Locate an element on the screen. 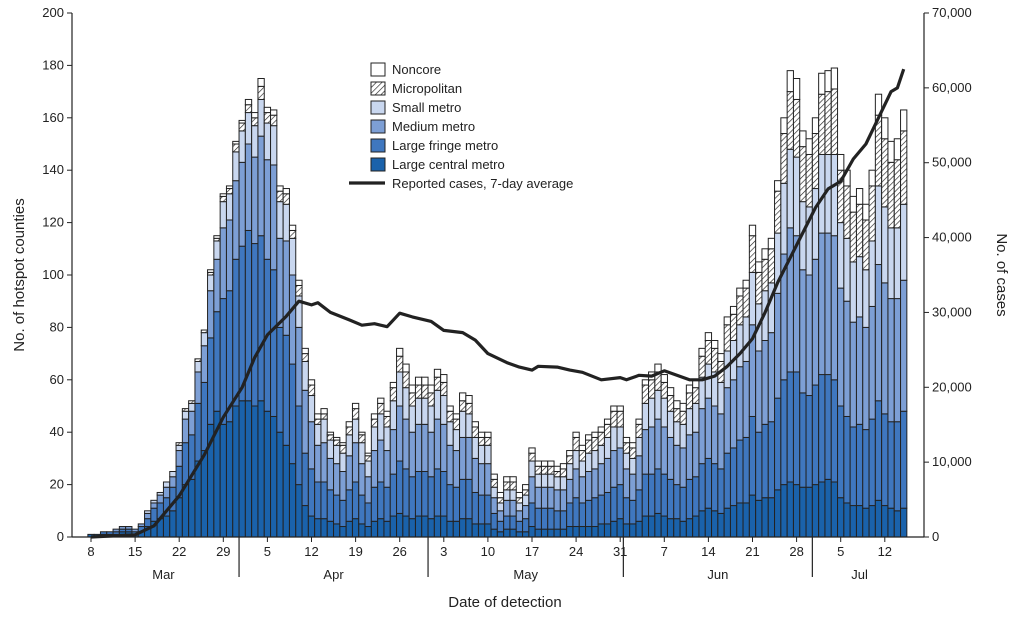  legend-label: Reported cases, 7-day average is located at coordinates (482, 183).